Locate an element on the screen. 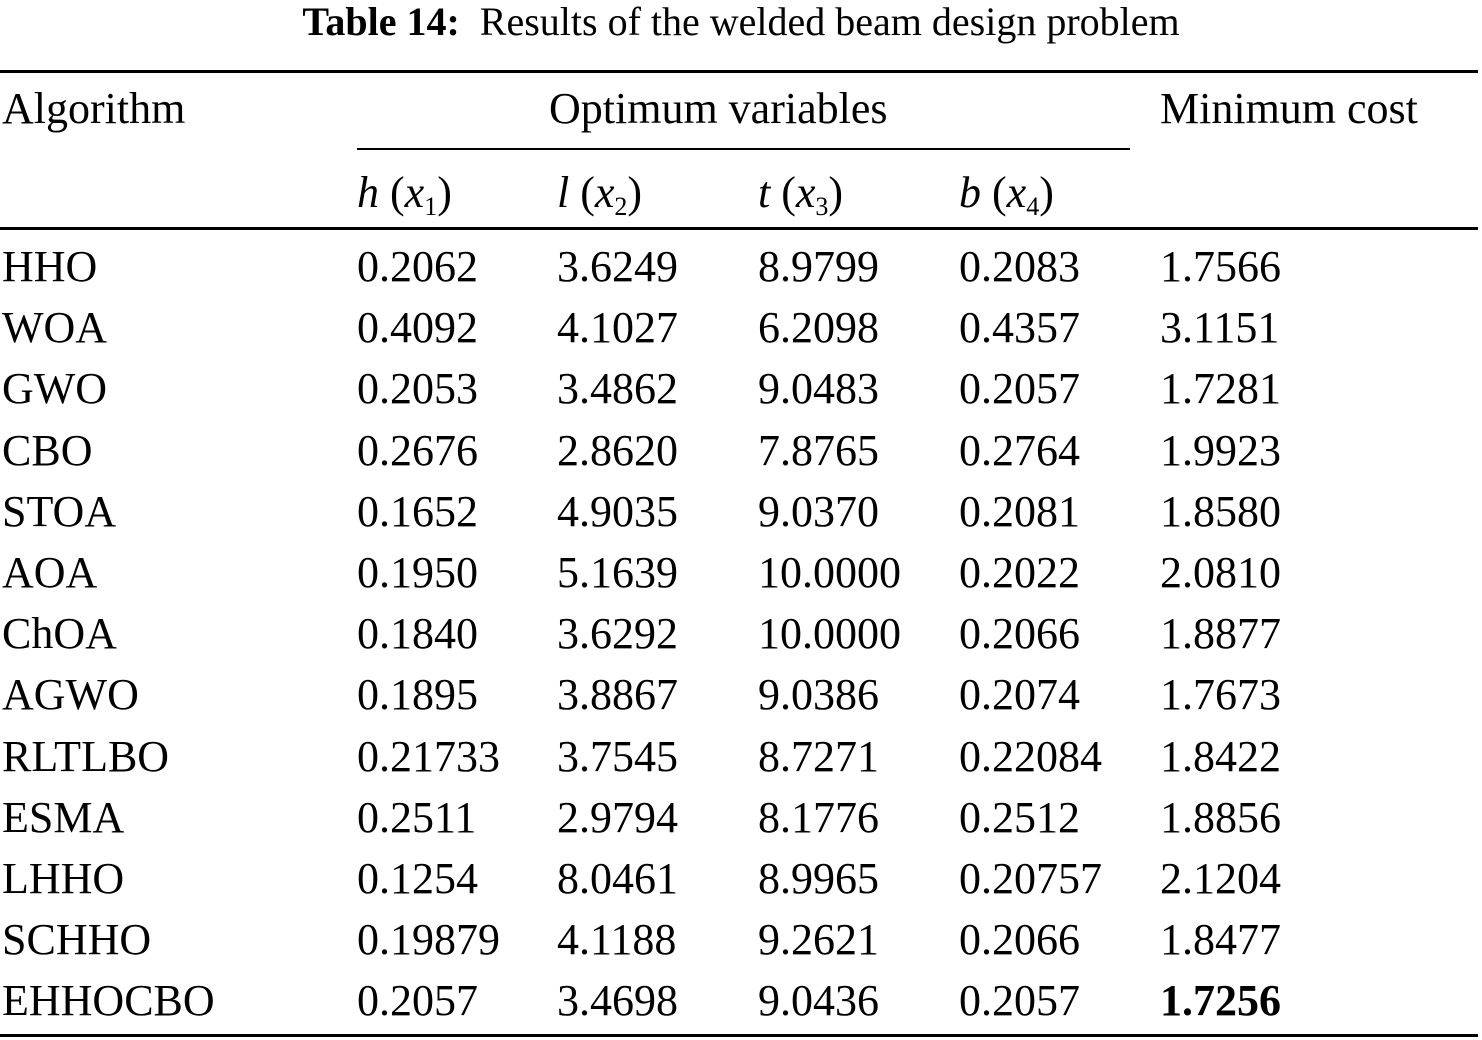  cell-cost: 1.8422 is located at coordinates (1220, 756).